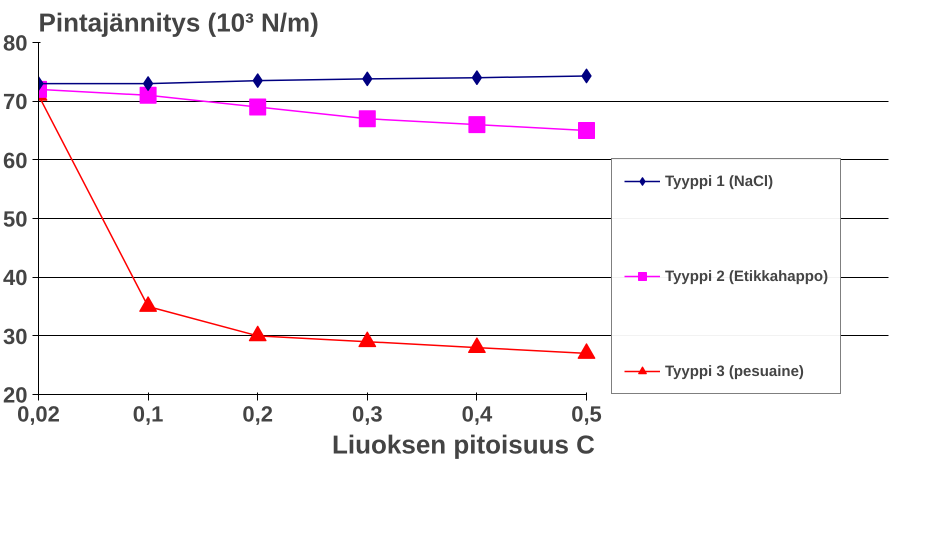  Describe the element at coordinates (719, 181) in the screenshot. I see `legend-label: Tyyppi 1 (NaCl)` at that location.